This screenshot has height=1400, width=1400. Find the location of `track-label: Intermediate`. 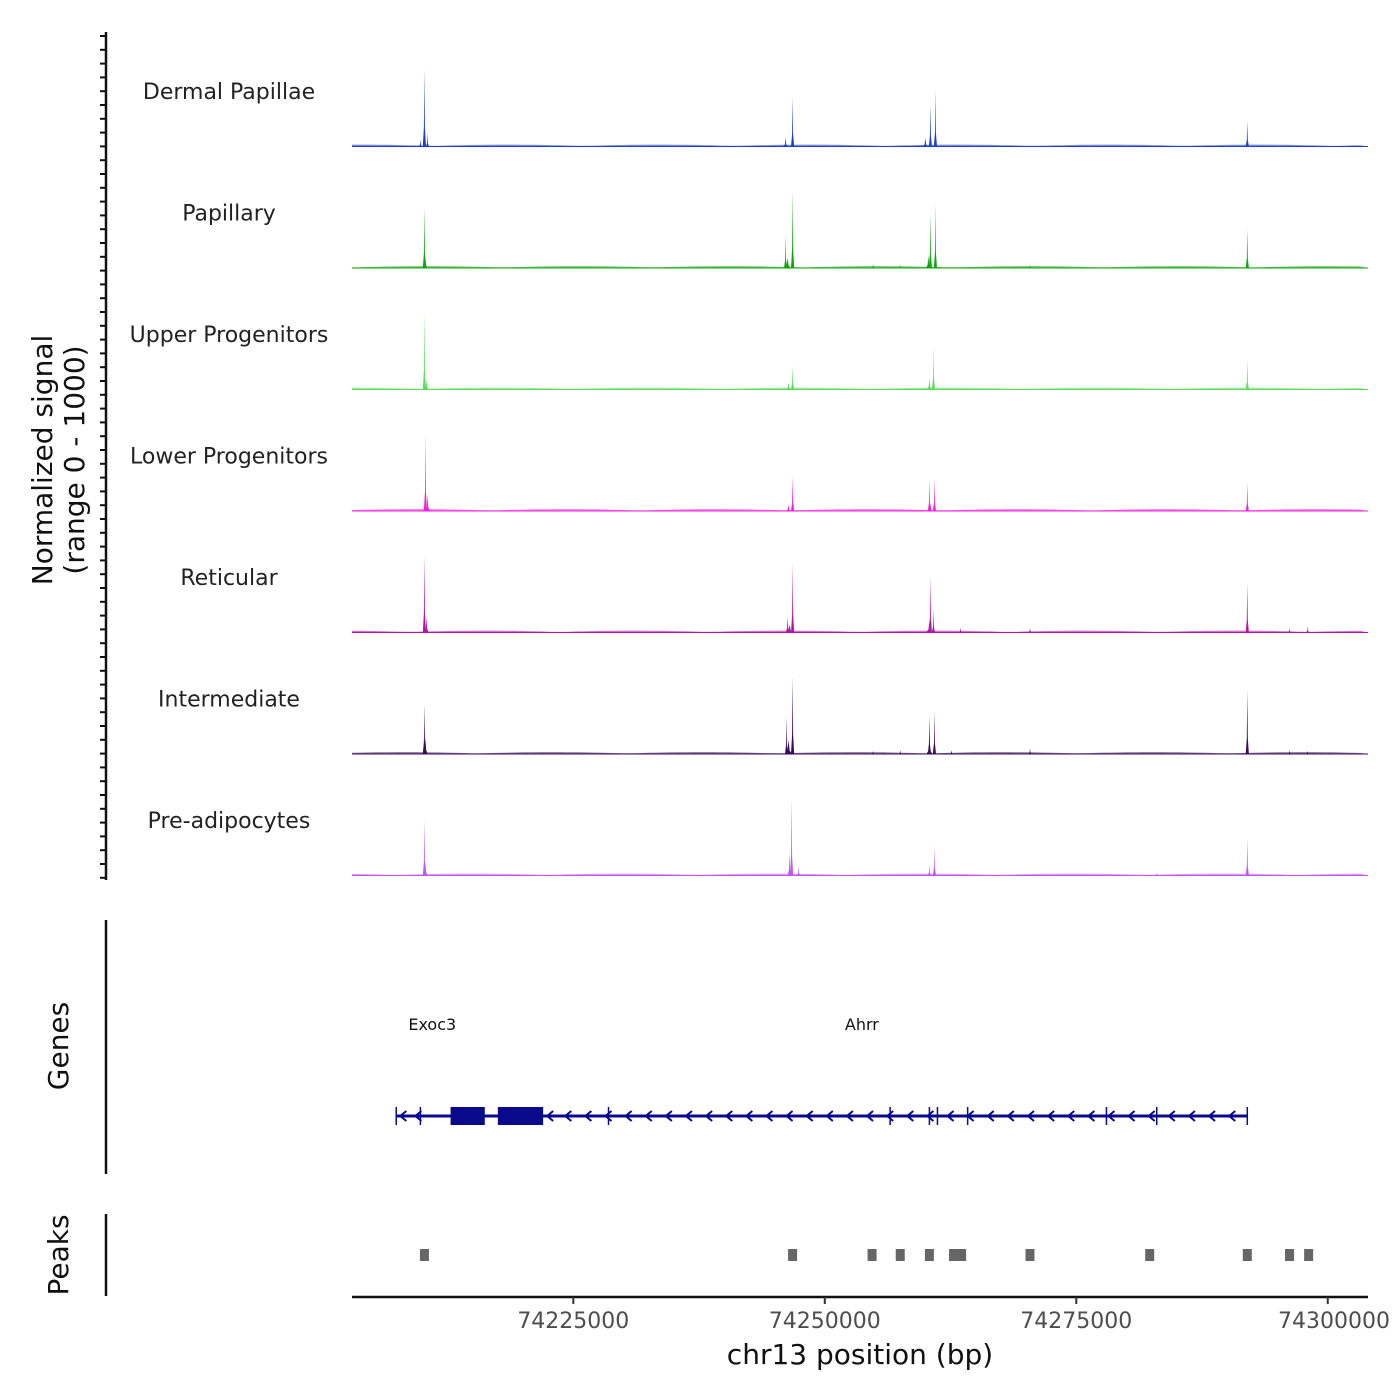

track-label: Intermediate is located at coordinates (229, 700).